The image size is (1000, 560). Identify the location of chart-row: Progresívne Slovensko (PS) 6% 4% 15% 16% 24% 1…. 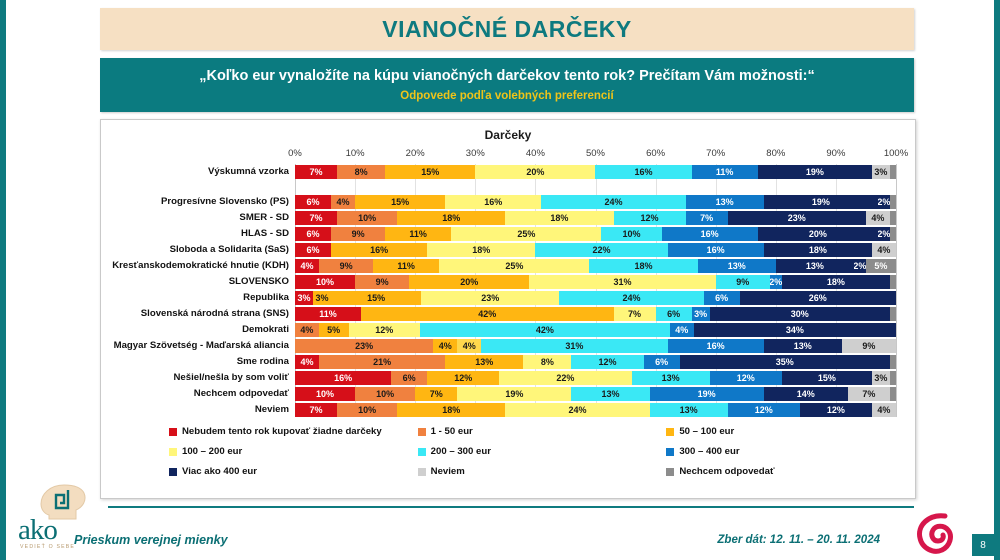
(508, 201).